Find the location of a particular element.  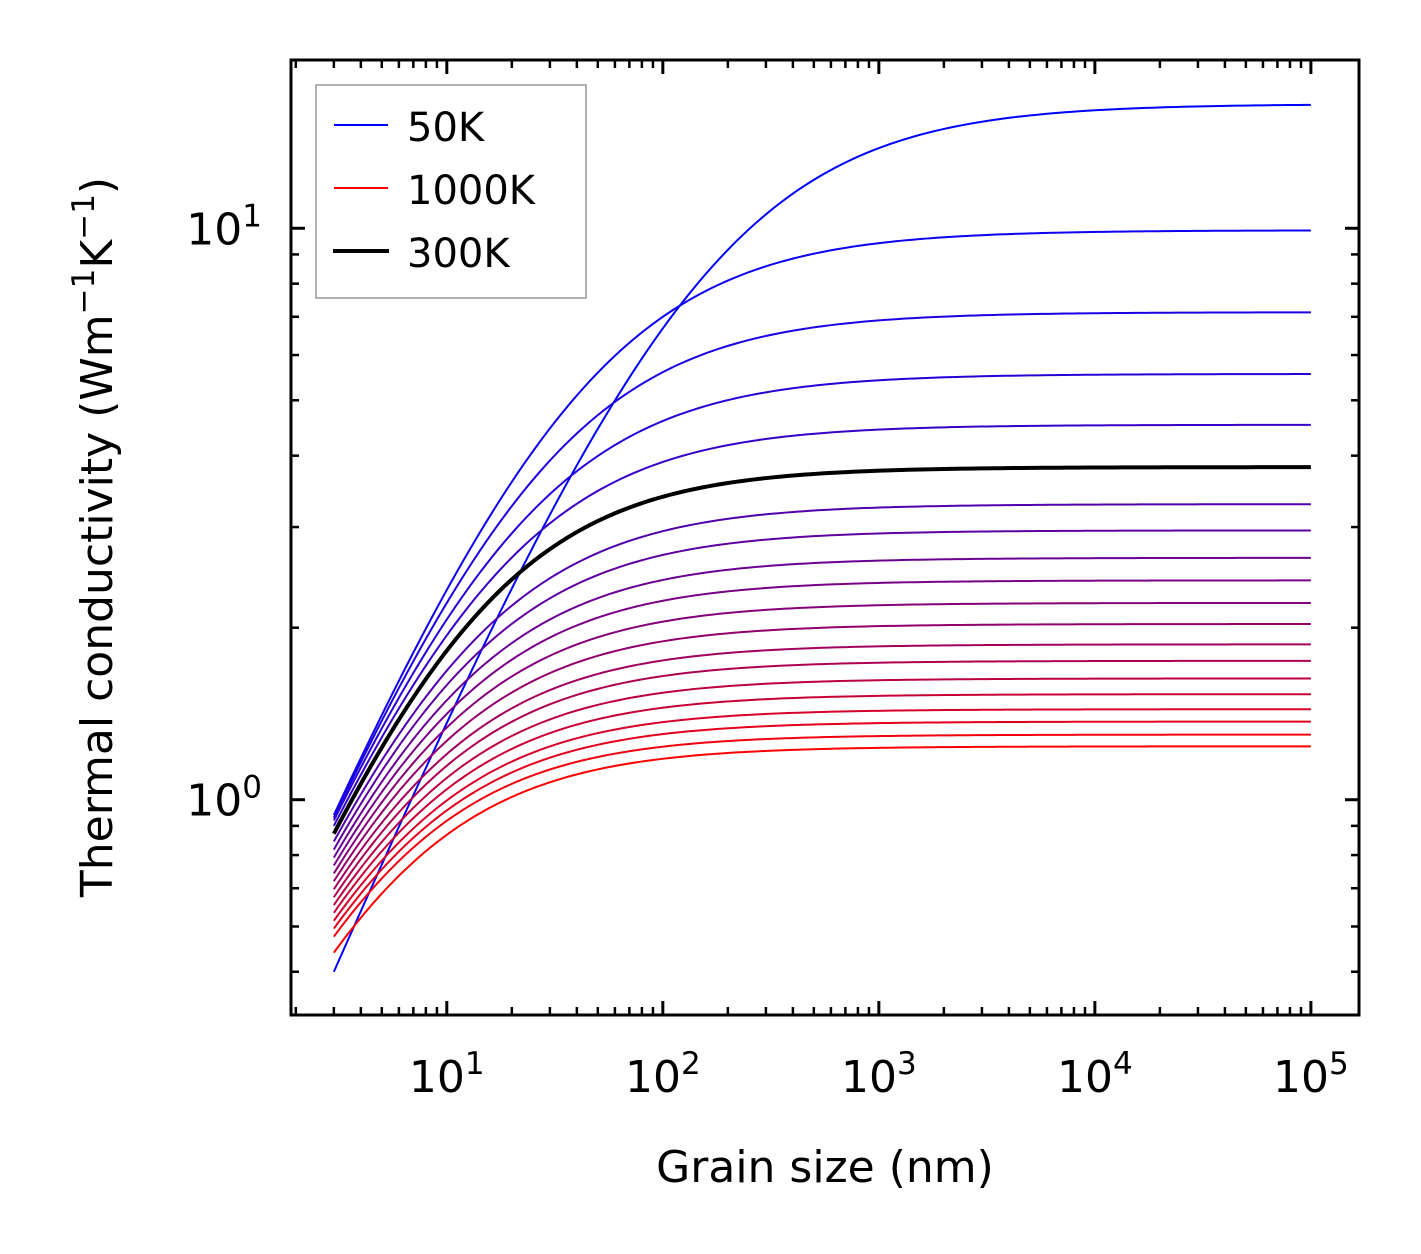

series-line-600k is located at coordinates (822, 752).